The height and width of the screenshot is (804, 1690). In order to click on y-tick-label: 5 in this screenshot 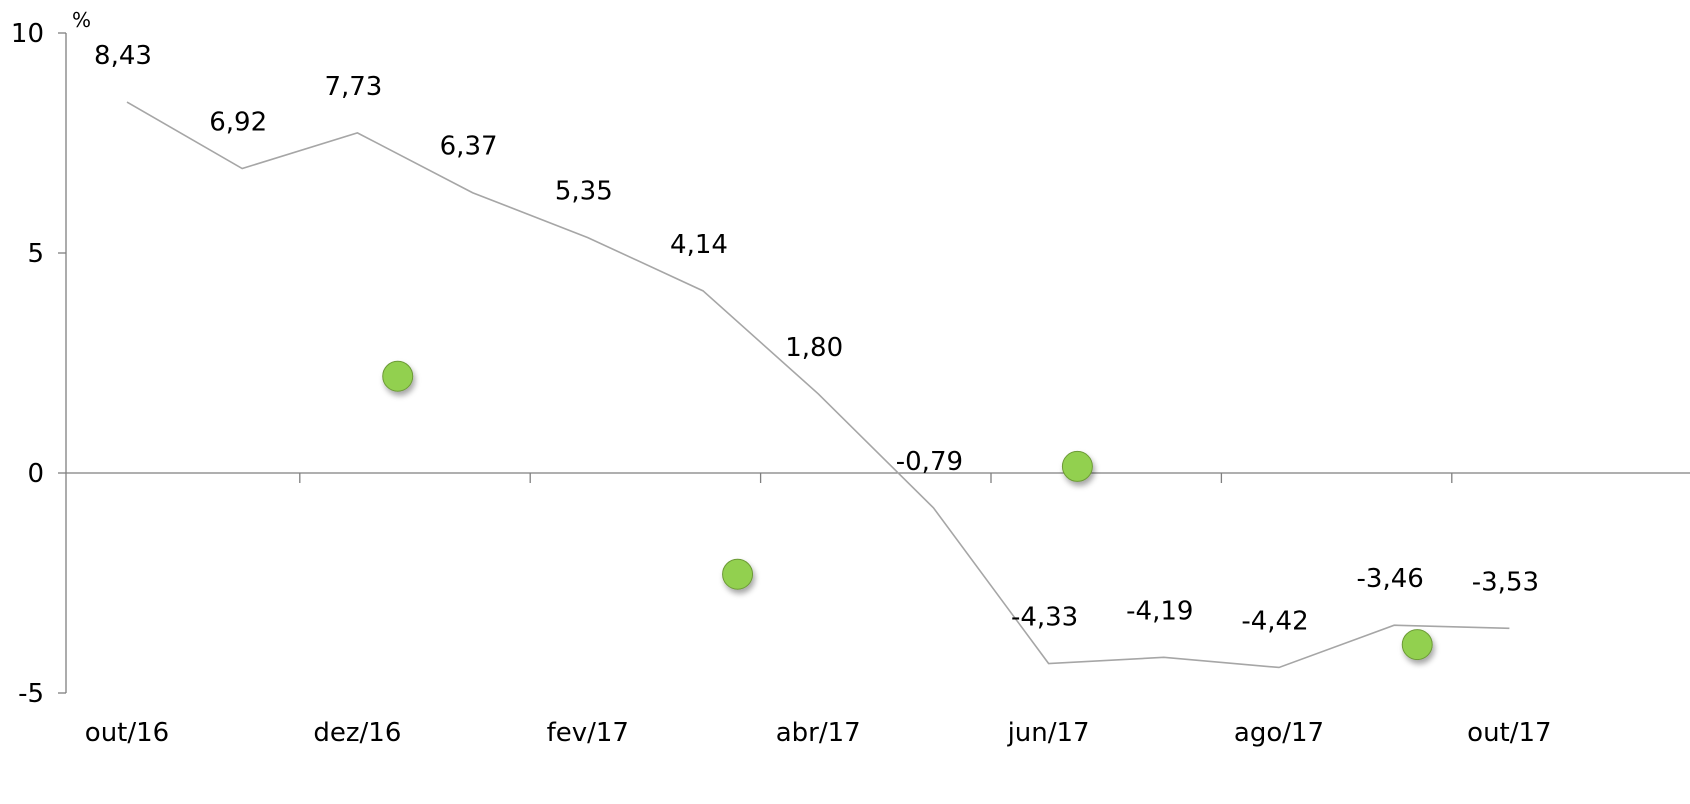, I will do `click(35, 254)`.